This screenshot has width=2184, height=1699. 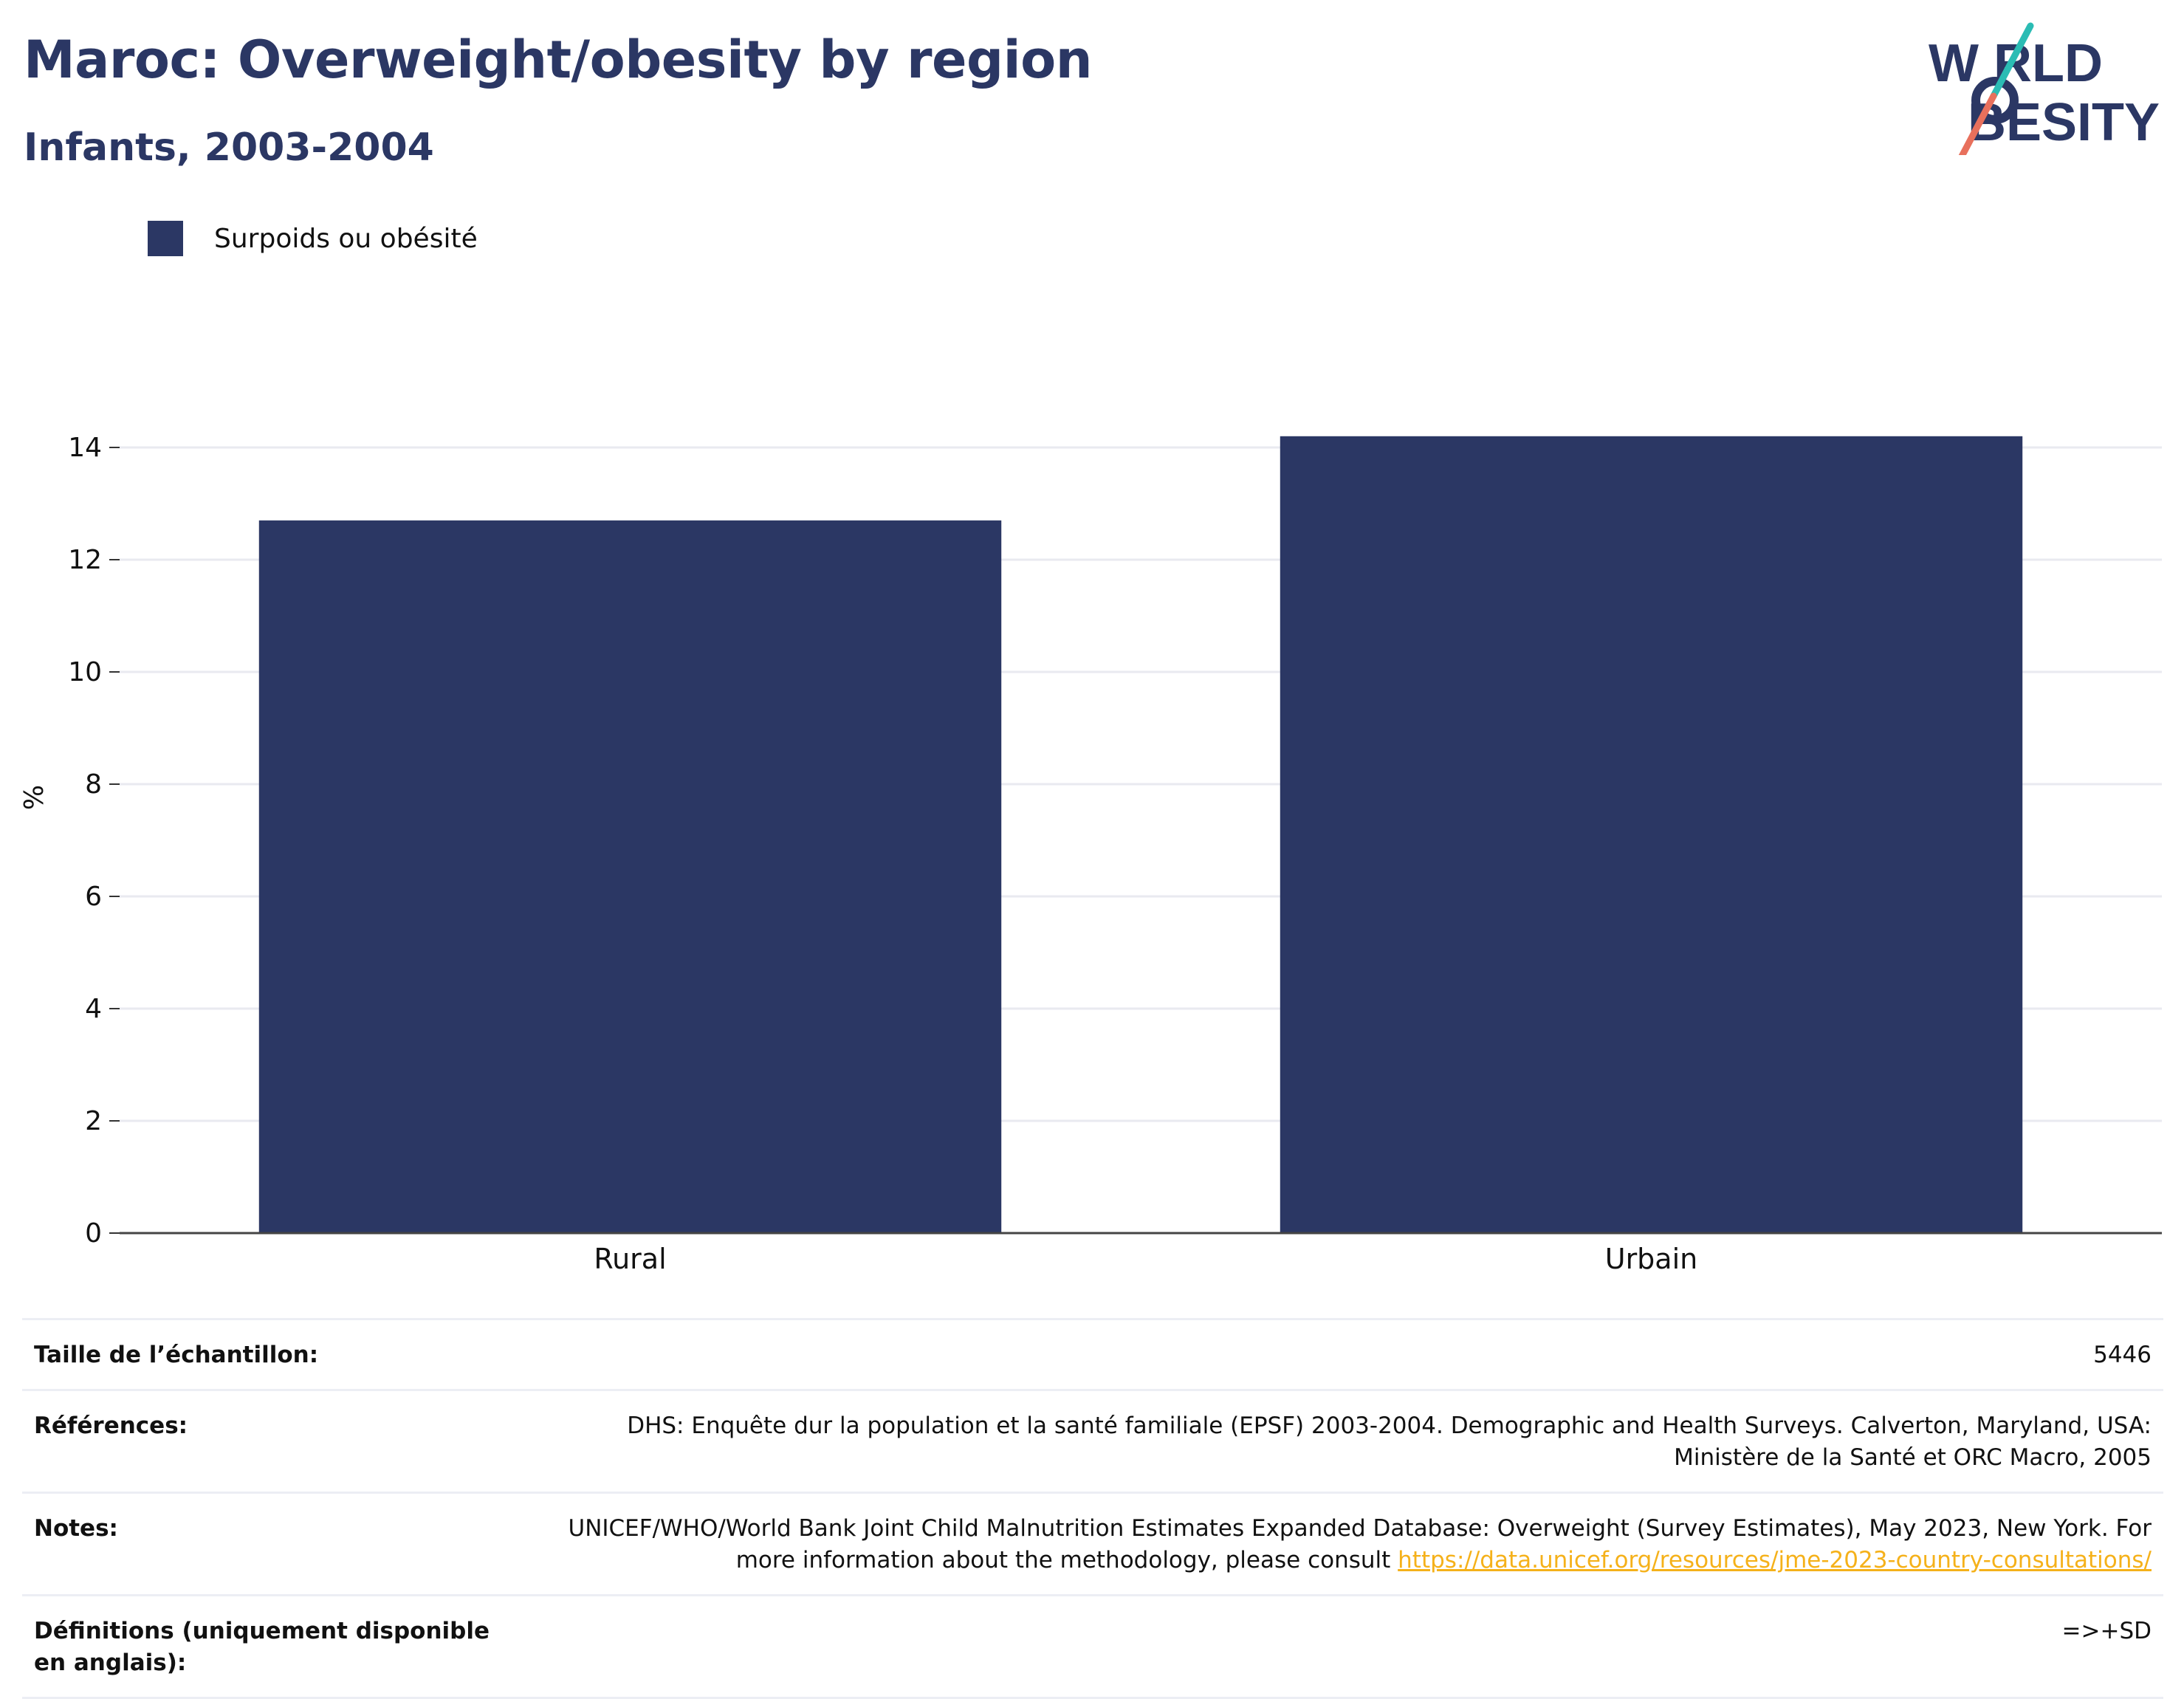 What do you see at coordinates (85, 672) in the screenshot?
I see `y-tick-label: 10` at bounding box center [85, 672].